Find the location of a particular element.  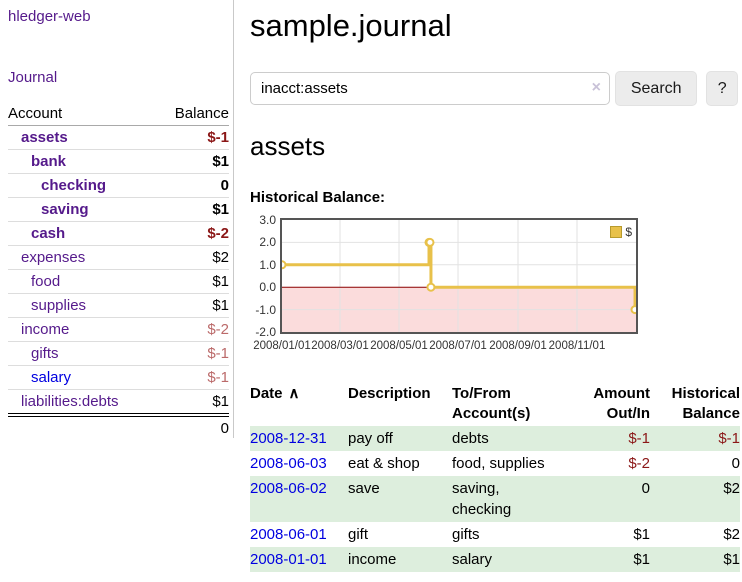

register-header-balance: Historical Balance is located at coordinates (705, 403).